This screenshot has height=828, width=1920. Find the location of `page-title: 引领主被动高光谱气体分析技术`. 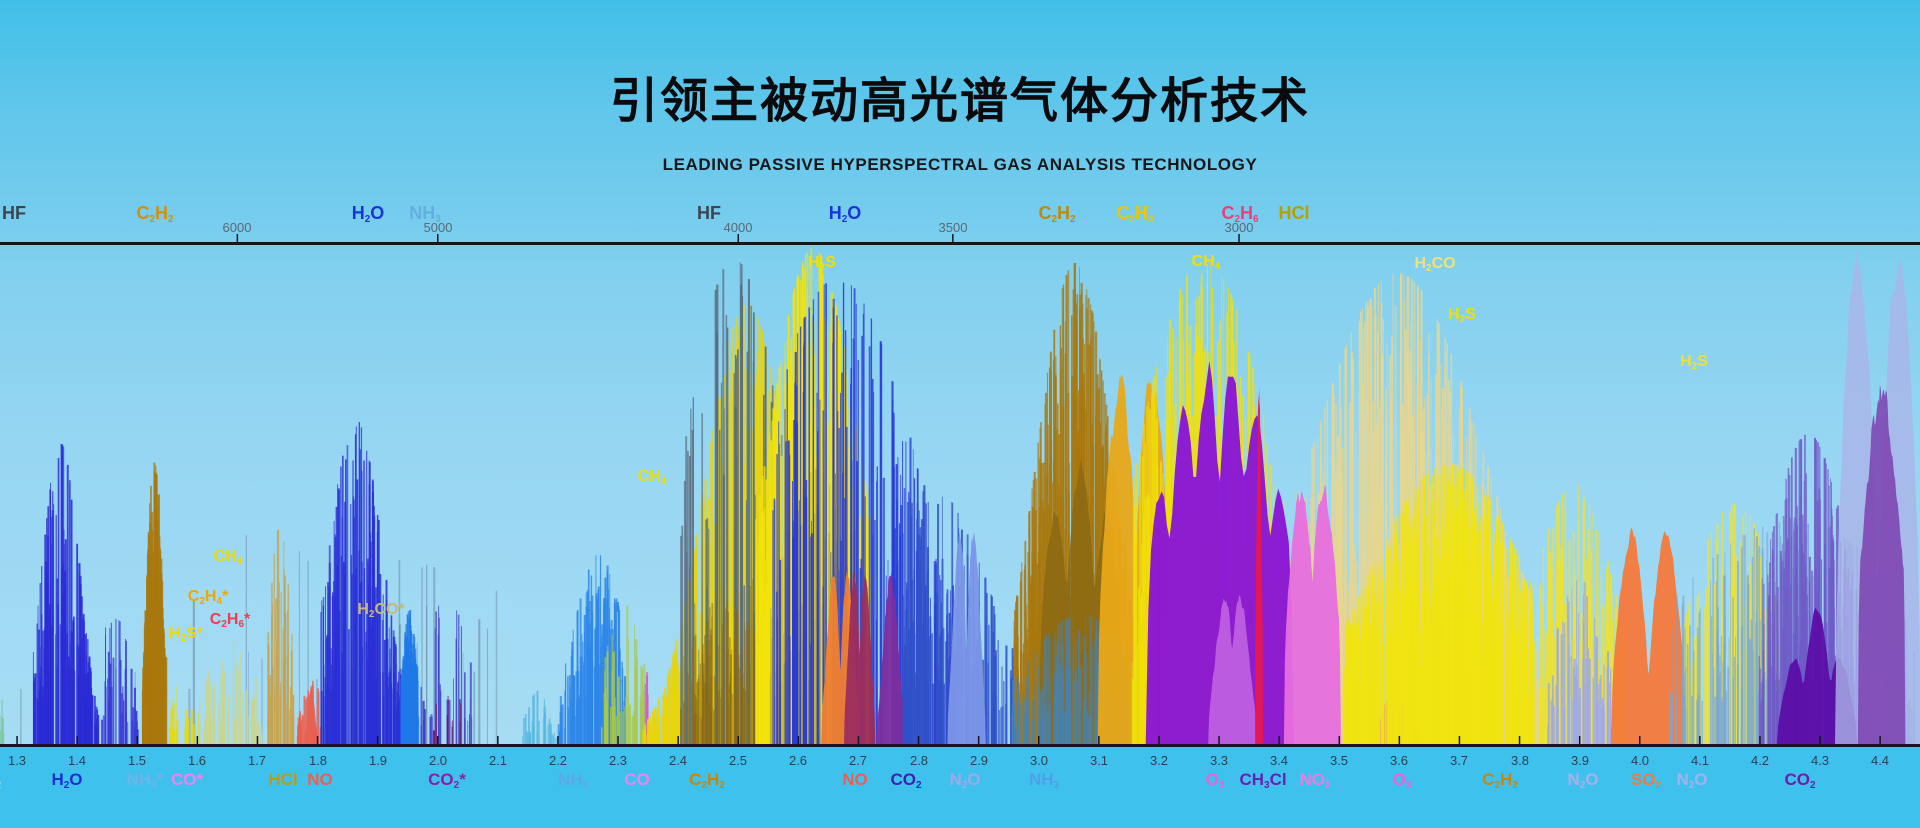

page-title: 引领主被动高光谱气体分析技术 is located at coordinates (959, 101).